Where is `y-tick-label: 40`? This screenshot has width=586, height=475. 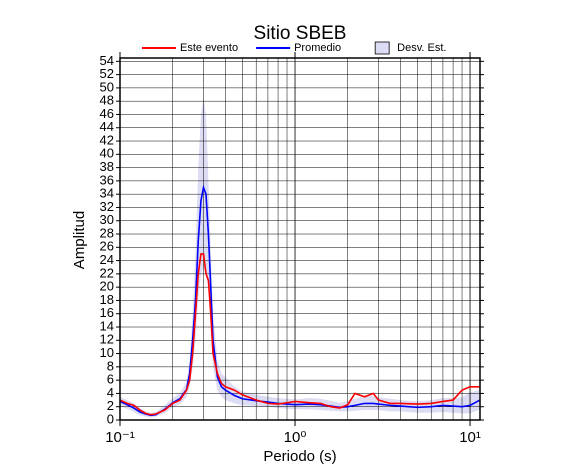 y-tick-label: 40 is located at coordinates (107, 153).